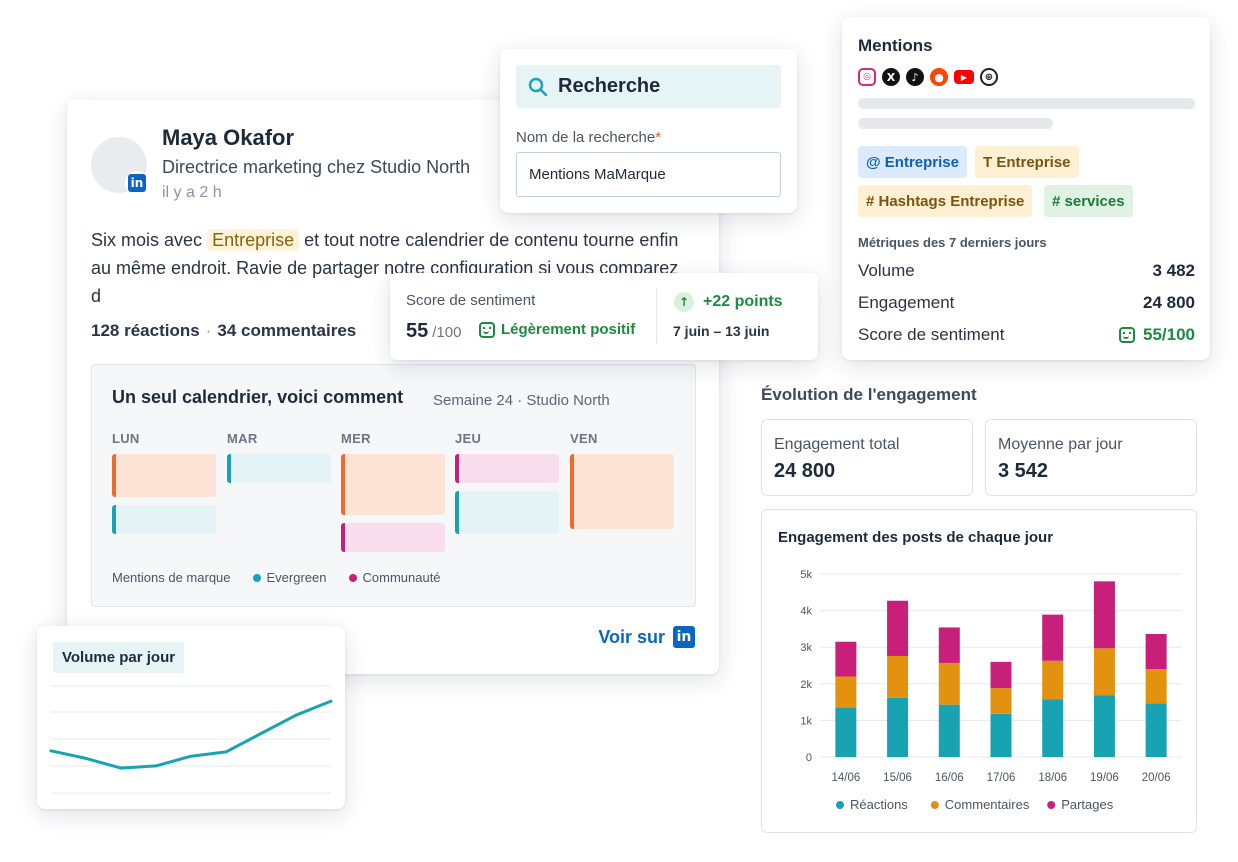 This screenshot has height=862, width=1238. I want to click on linkedin-badge: in, so click(137, 183).